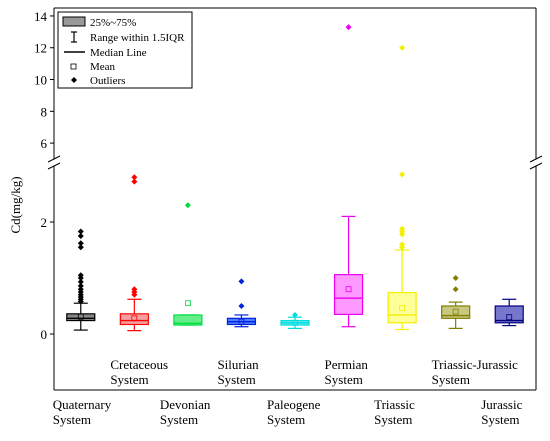 The width and height of the screenshot is (550, 441). What do you see at coordinates (74, 37) in the screenshot?
I see `legend-whisker-swatch` at bounding box center [74, 37].